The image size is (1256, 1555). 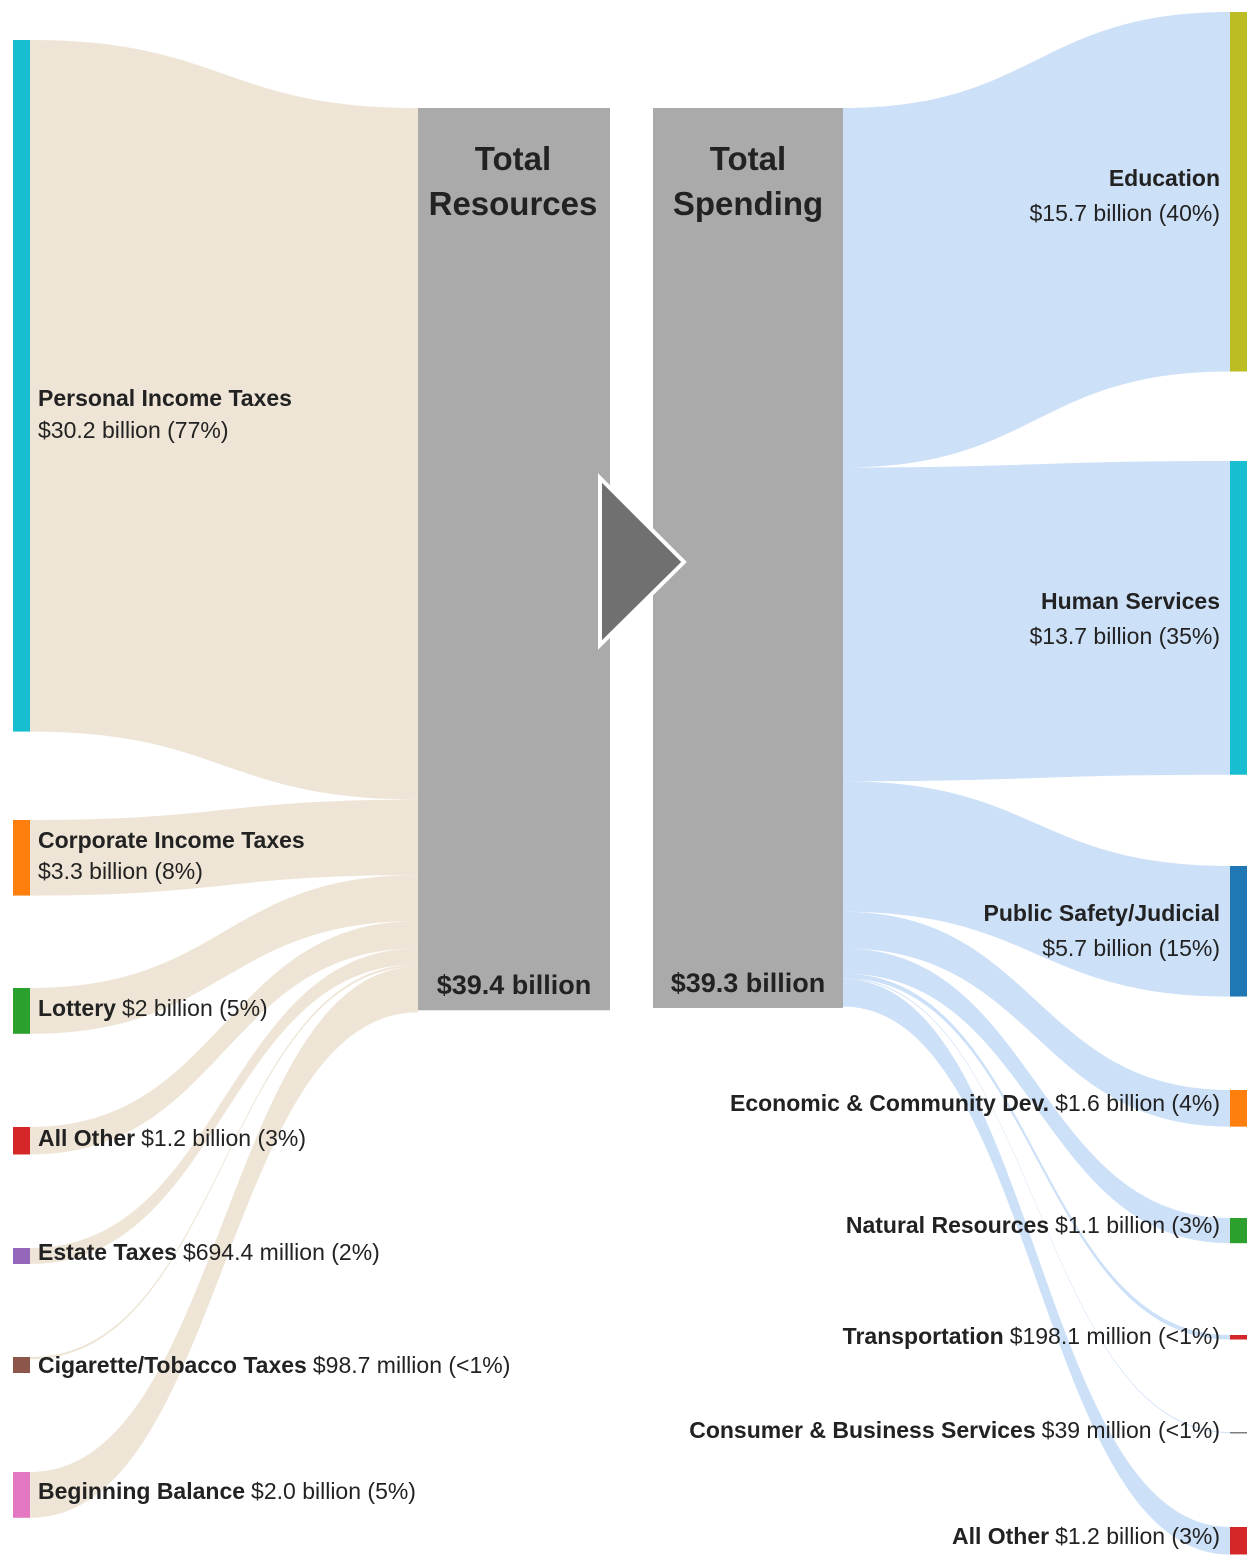 What do you see at coordinates (514, 985) in the screenshot?
I see `total-label: $39.4 billion` at bounding box center [514, 985].